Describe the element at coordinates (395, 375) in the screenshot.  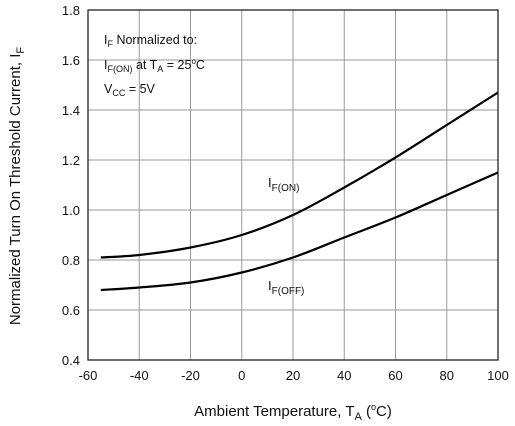
I see `x-tick-label: 60` at that location.